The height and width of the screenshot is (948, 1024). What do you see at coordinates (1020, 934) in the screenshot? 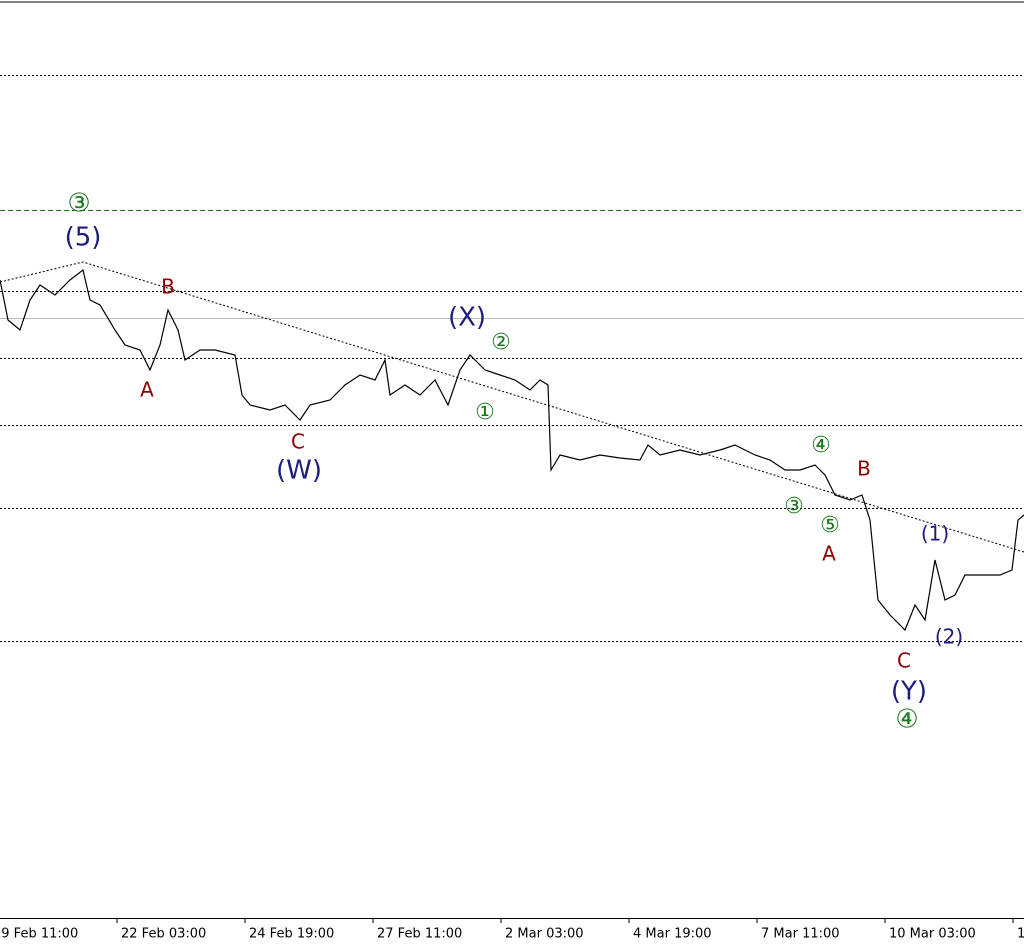
I see `x-tick-label: 12 Mar 19:00` at bounding box center [1020, 934].